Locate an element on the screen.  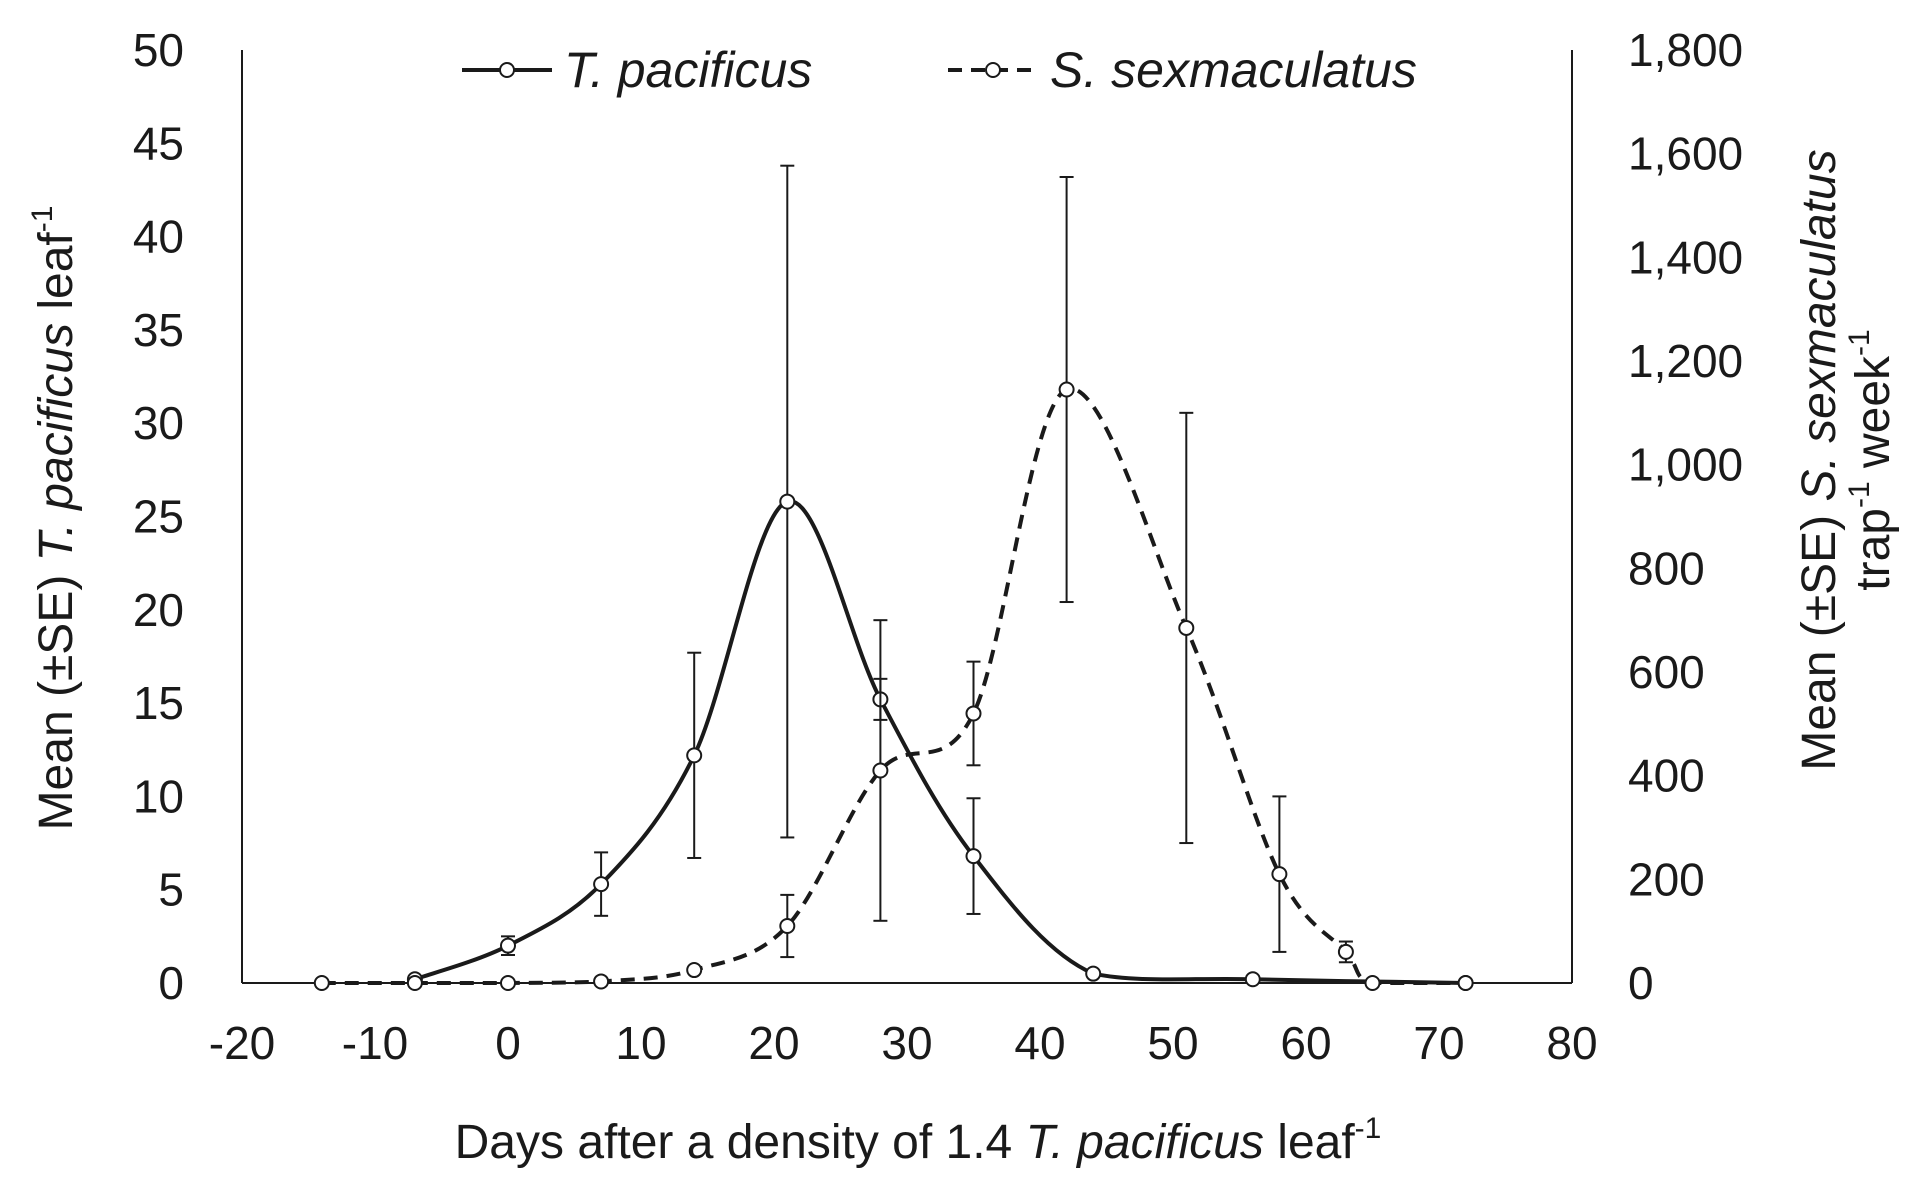
x-tick-label: 40 is located at coordinates (1039, 1043).